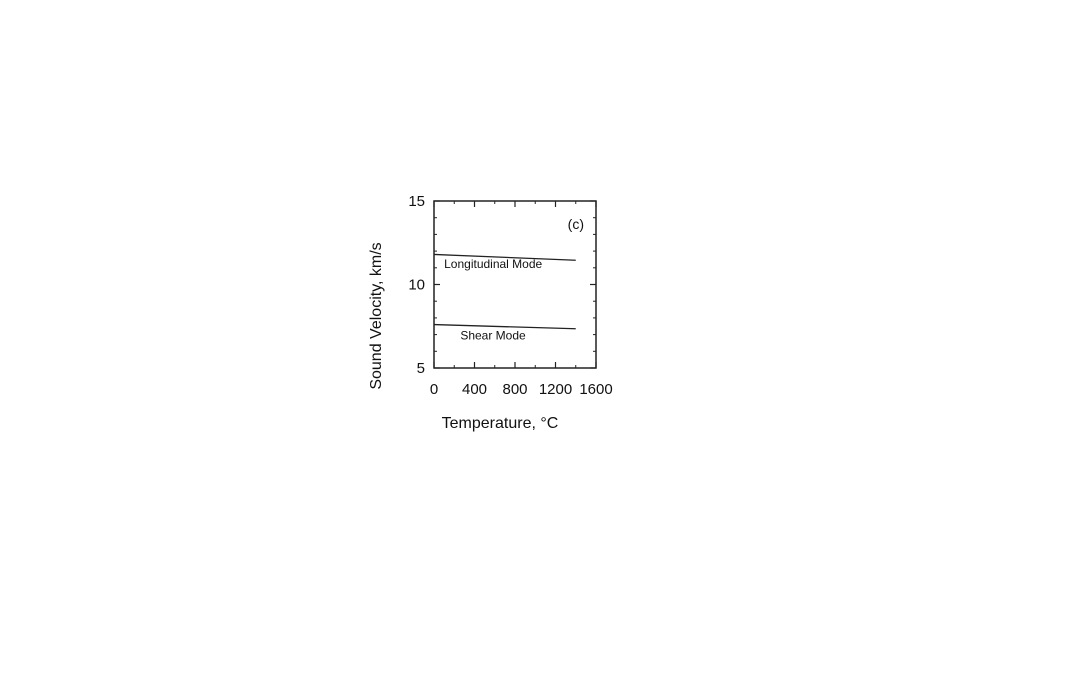  I want to click on x-tick-labels: 0 400 800 1200 1600, so click(521, 389).